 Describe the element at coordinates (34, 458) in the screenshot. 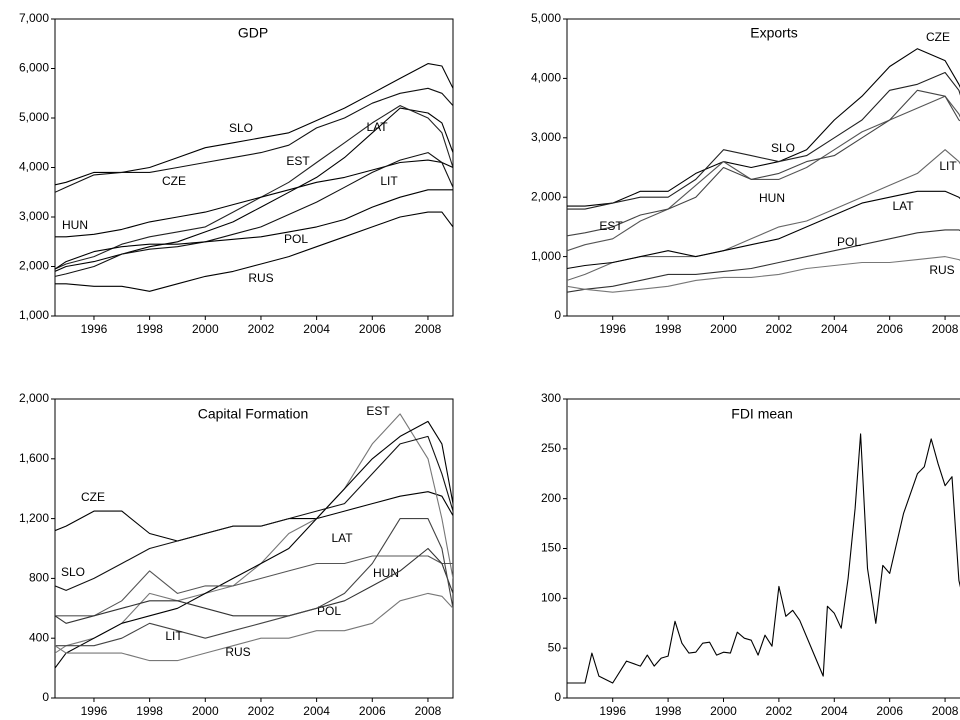

I see `y-tick-label: 1,600` at that location.